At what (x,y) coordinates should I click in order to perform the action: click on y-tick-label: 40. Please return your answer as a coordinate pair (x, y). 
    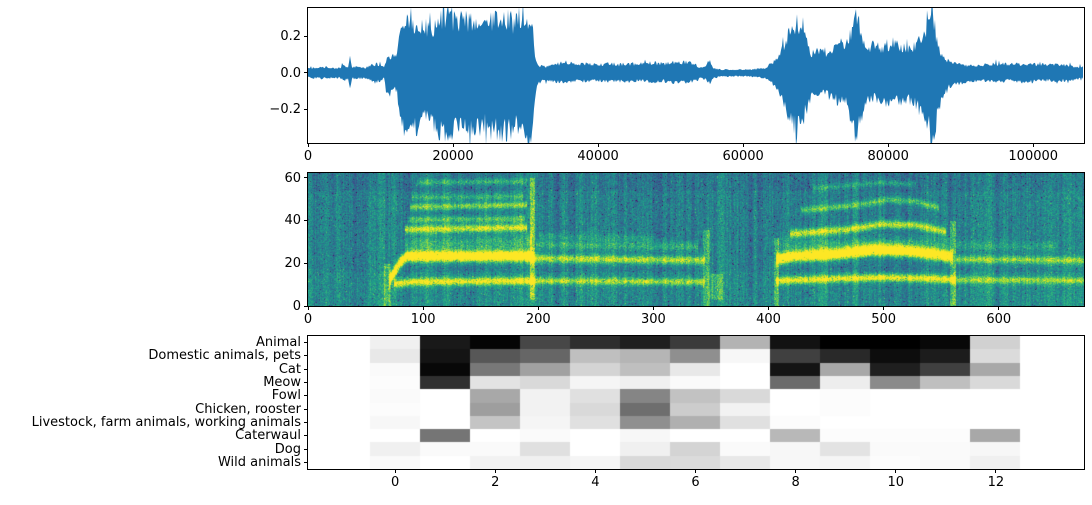
    Looking at the image, I should click on (292, 221).